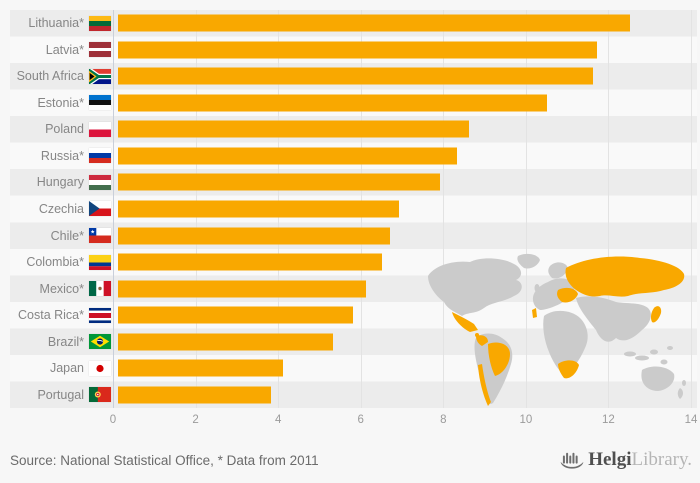 The width and height of the screenshot is (700, 483). I want to click on world-map-watermark, so click(557, 329).